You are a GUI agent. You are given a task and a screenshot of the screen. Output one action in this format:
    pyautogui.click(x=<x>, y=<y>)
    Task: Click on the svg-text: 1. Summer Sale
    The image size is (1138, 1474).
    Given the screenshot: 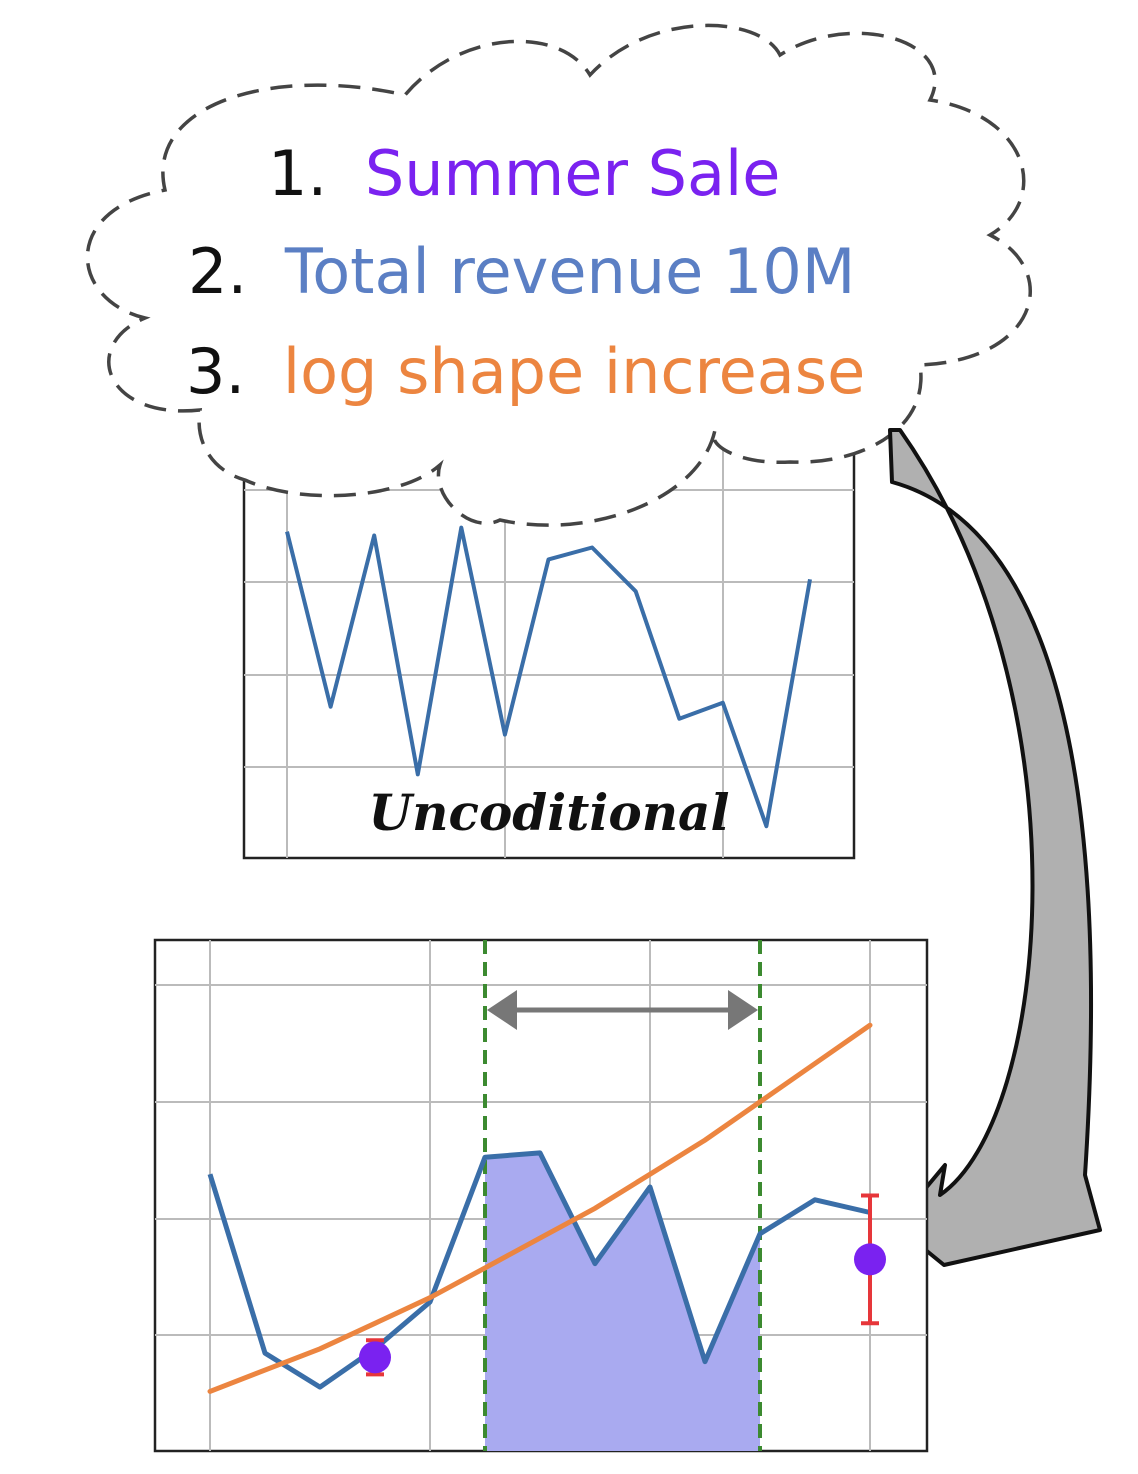 What is the action you would take?
    pyautogui.click(x=524, y=173)
    